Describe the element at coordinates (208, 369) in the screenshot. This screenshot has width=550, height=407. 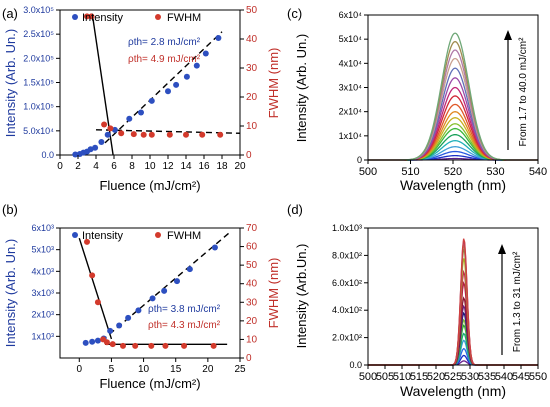
I see `panel-b-x-tick-label: 20` at that location.